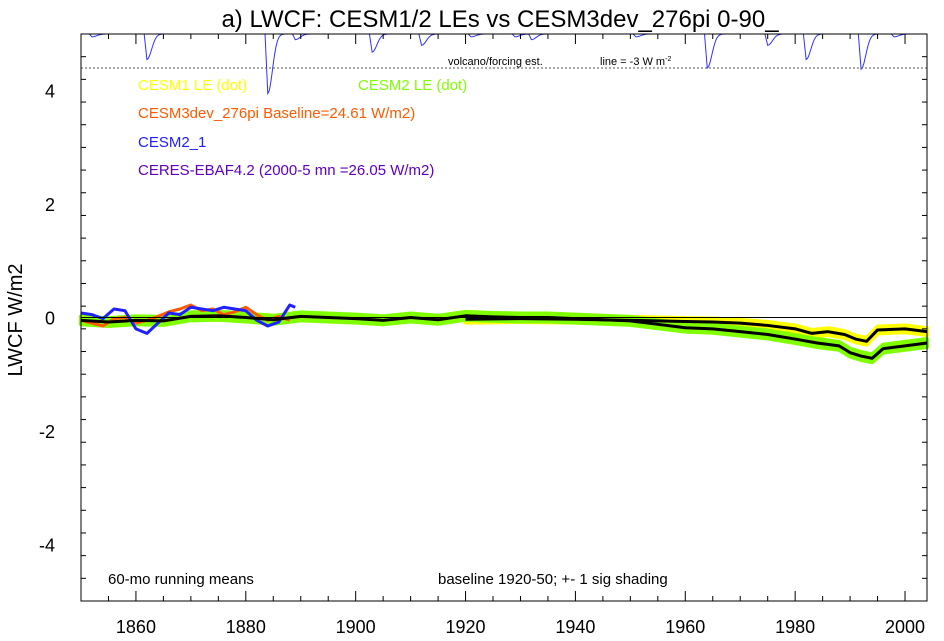  Describe the element at coordinates (668, 59) in the screenshot. I see `line-annotation-superscript: -2` at that location.